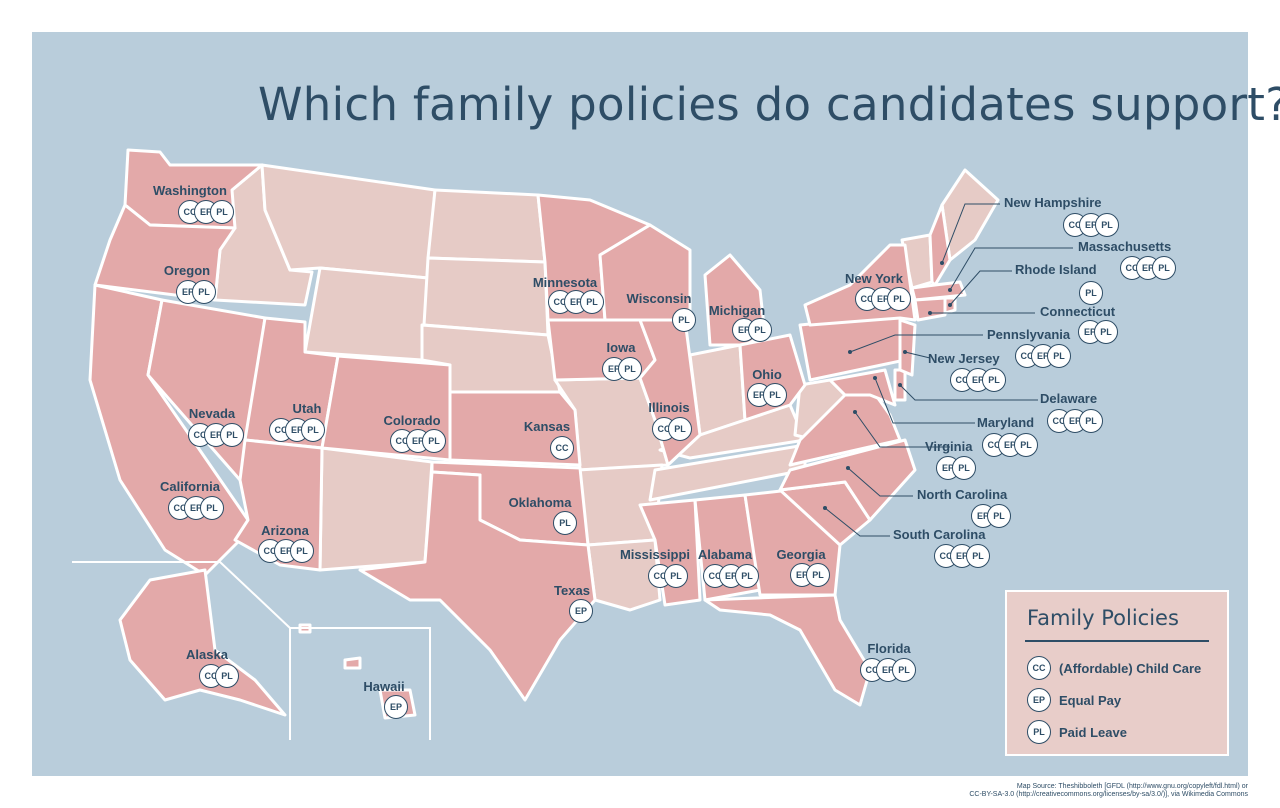  What do you see at coordinates (1053, 202) in the screenshot?
I see `state-label: New Hampshire` at bounding box center [1053, 202].